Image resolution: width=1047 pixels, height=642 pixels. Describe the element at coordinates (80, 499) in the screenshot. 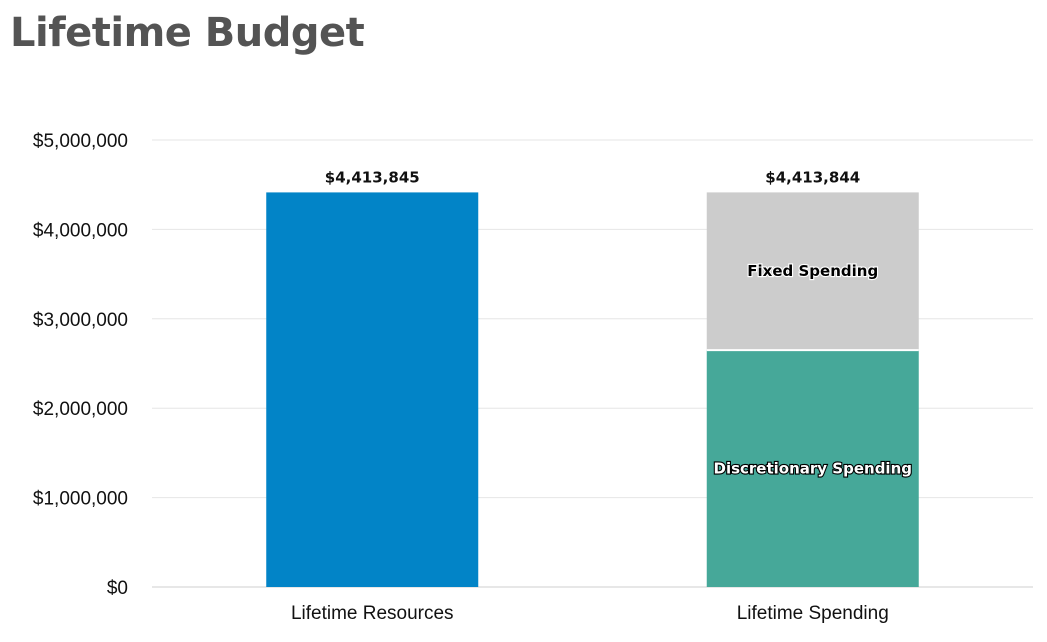

I see `y-tick-label: $1,000,000` at that location.